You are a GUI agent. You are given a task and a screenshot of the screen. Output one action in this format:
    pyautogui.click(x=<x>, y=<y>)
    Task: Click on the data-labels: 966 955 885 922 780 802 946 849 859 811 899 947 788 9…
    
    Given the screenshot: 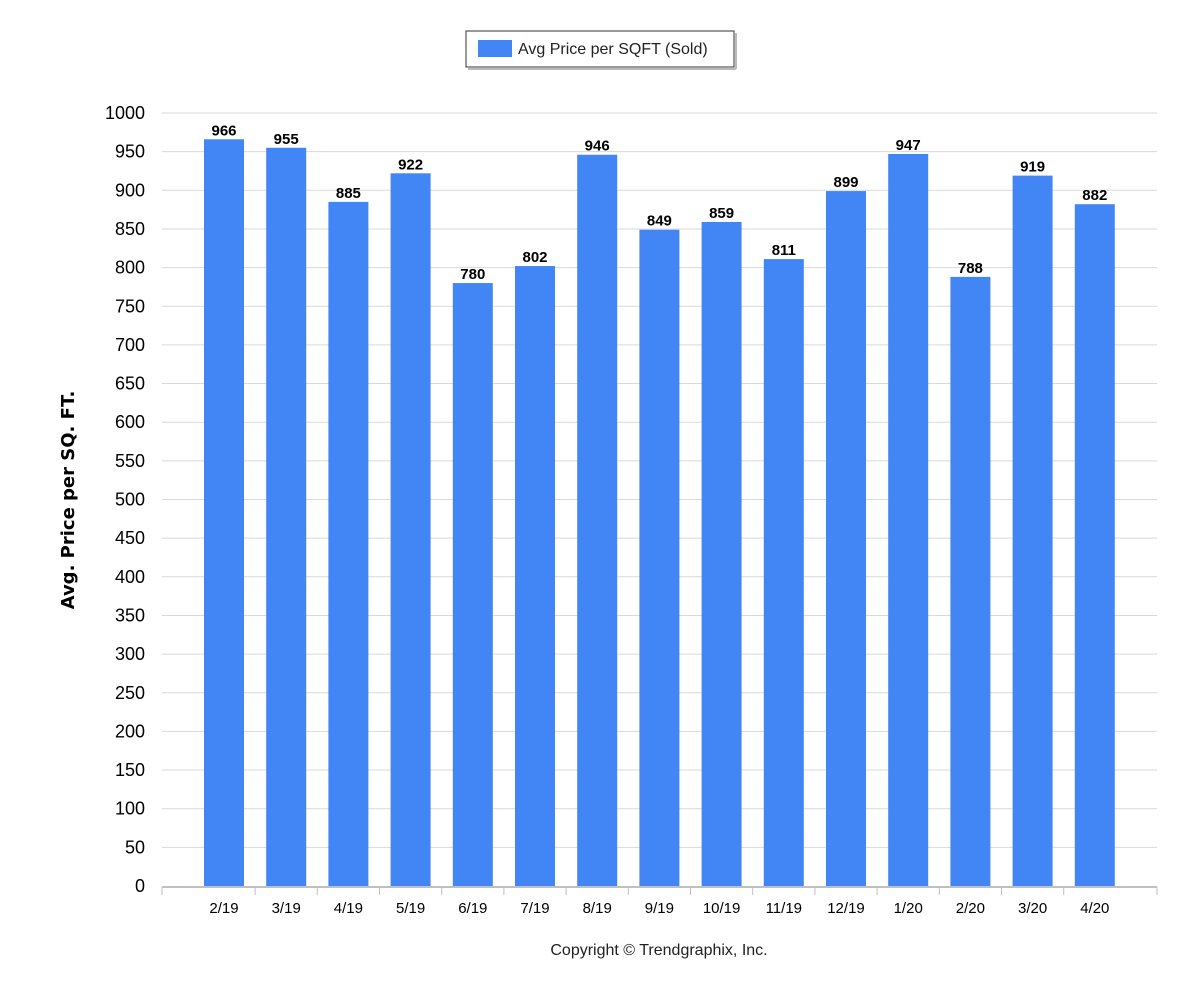 What is the action you would take?
    pyautogui.click(x=659, y=202)
    